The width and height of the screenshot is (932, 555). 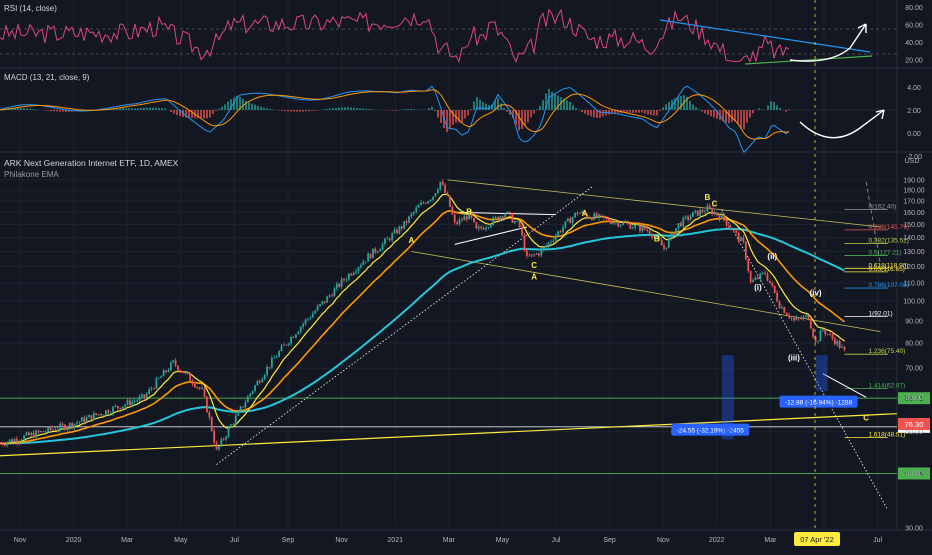 I want to click on price-tick: 160.00, so click(x=914, y=213).